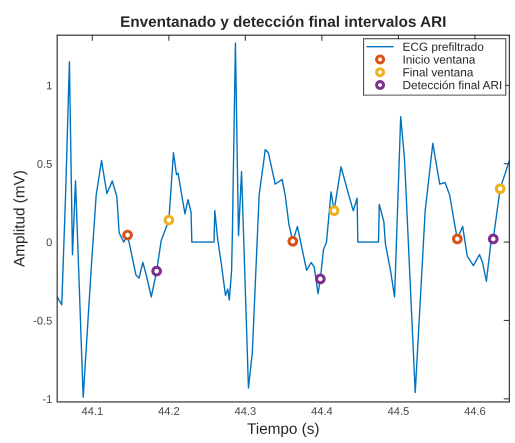 Image resolution: width=515 pixels, height=443 pixels. I want to click on x-axis-title: Tiempo (s), so click(283, 429).